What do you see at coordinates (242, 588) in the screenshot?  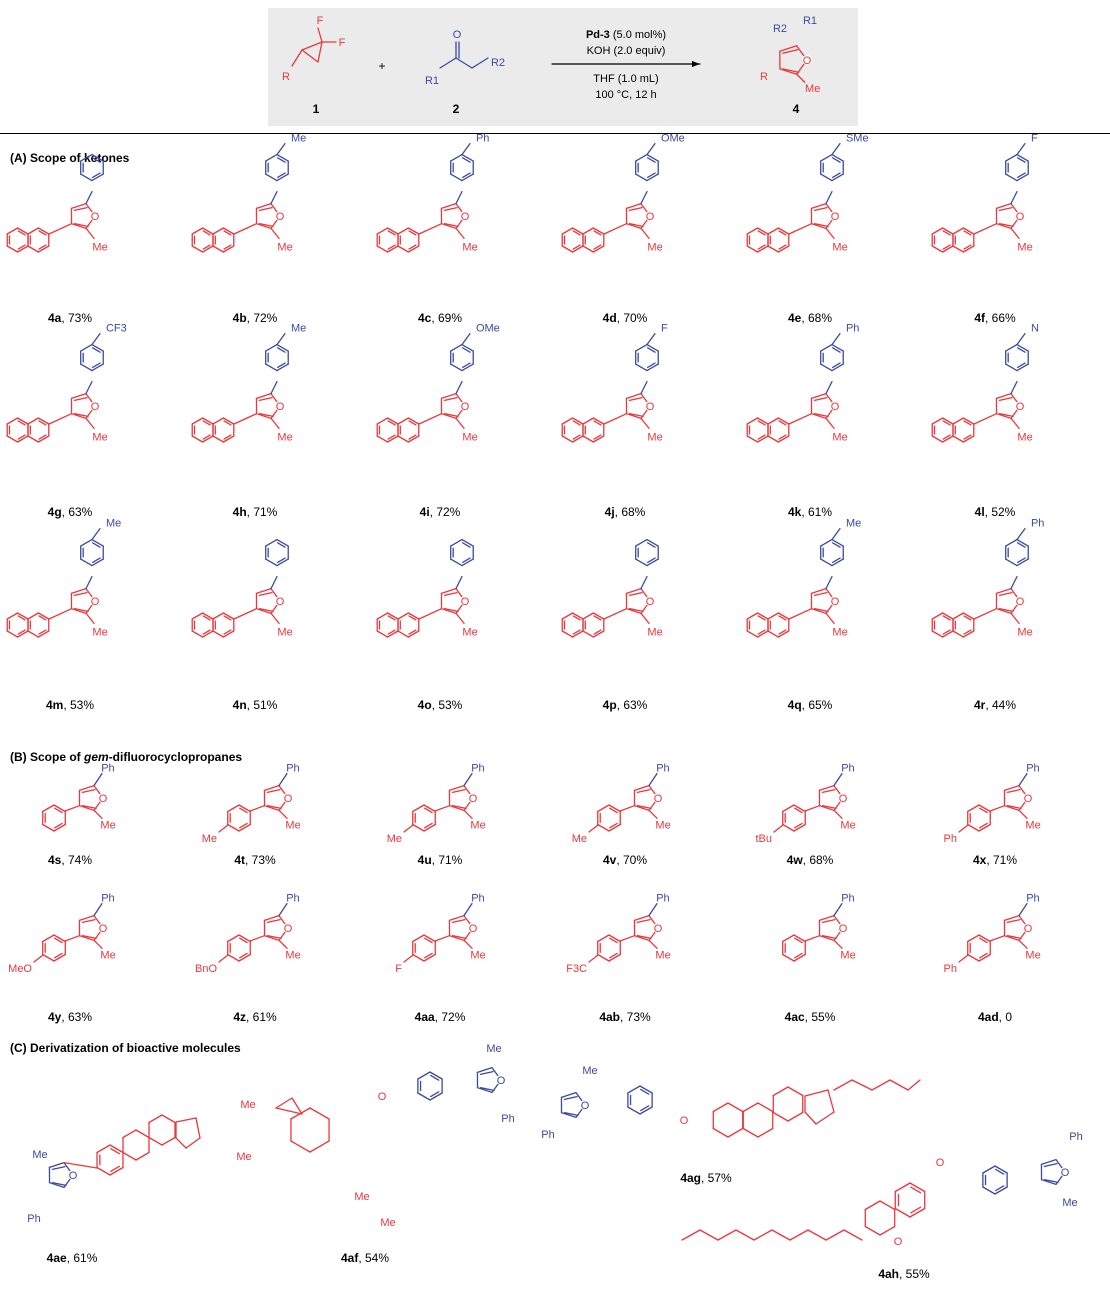 I see `structure-4n: O Me` at bounding box center [242, 588].